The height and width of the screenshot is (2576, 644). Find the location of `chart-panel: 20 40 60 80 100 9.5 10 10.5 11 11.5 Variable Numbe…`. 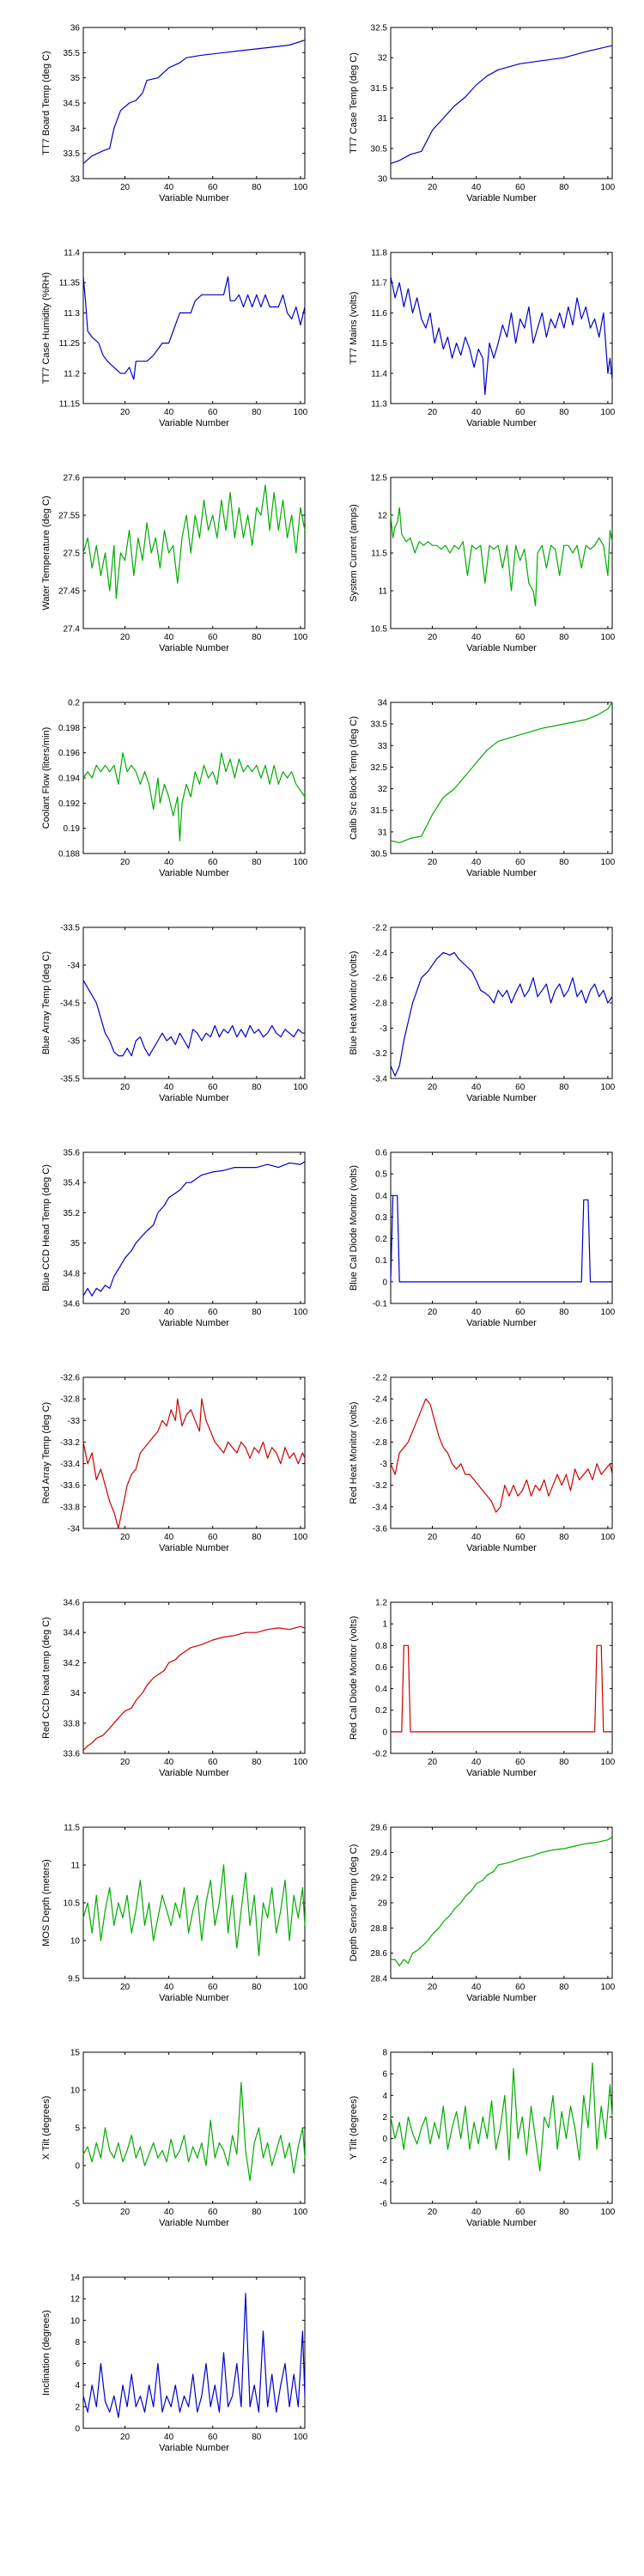

chart-panel: 20 40 60 80 100 9.5 10 10.5 11 11.5 Variable Numbe… is located at coordinates (175, 1914).